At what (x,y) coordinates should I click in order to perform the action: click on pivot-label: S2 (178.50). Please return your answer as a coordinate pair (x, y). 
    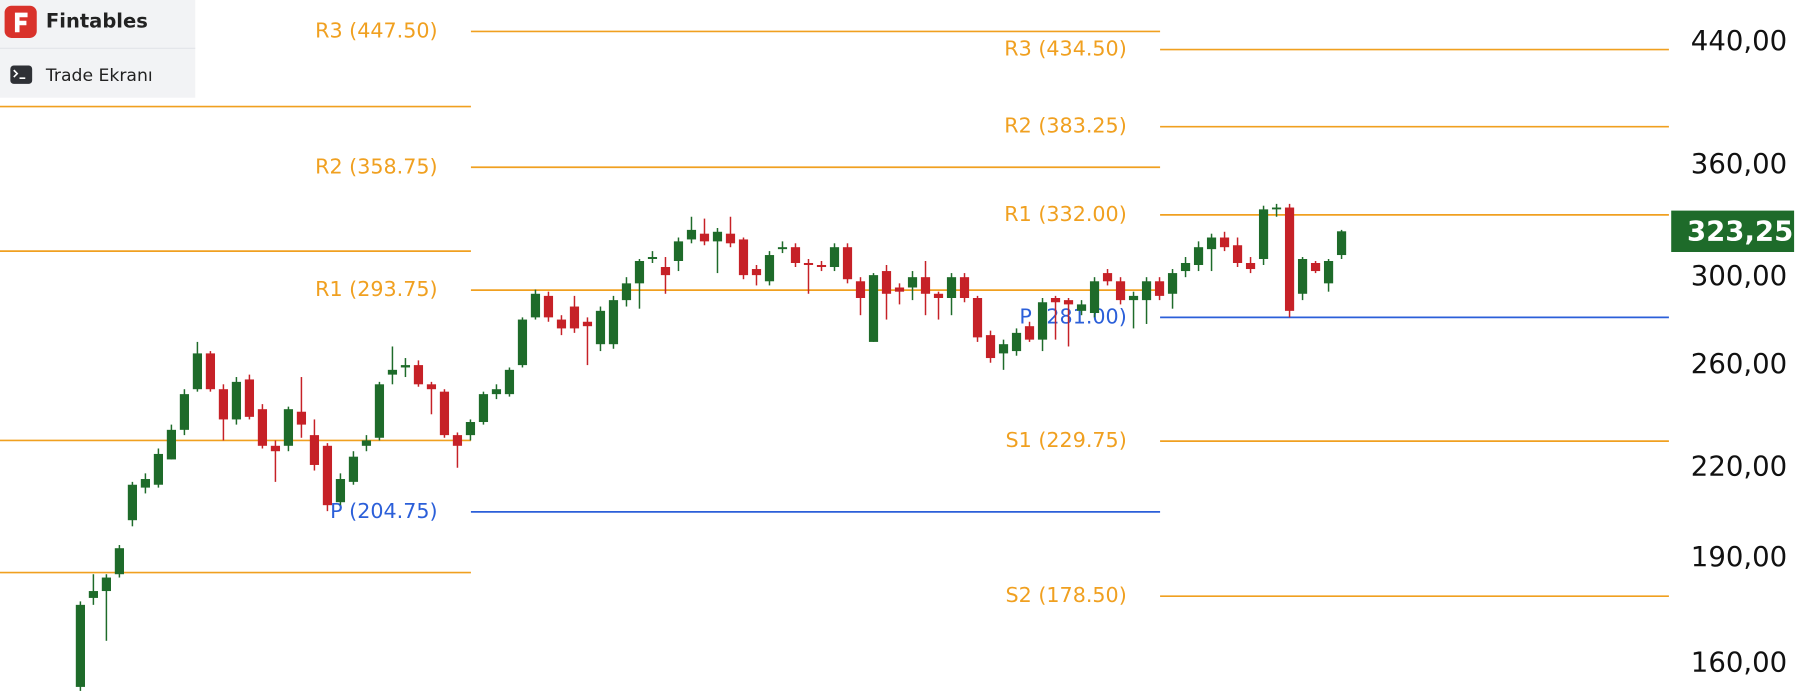
    Looking at the image, I should click on (1066, 595).